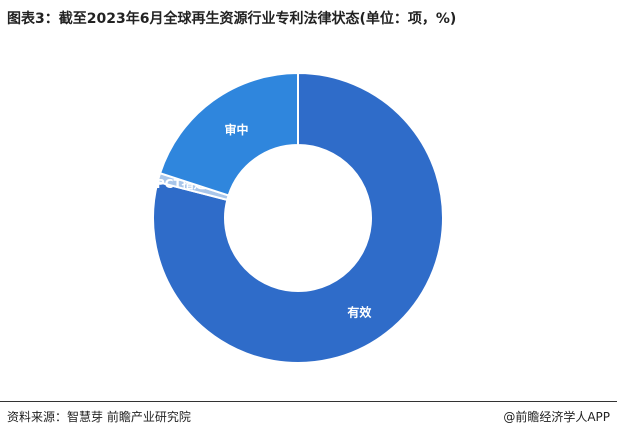 The height and width of the screenshot is (434, 617). I want to click on slice-label-2: 审中, so click(237, 129).